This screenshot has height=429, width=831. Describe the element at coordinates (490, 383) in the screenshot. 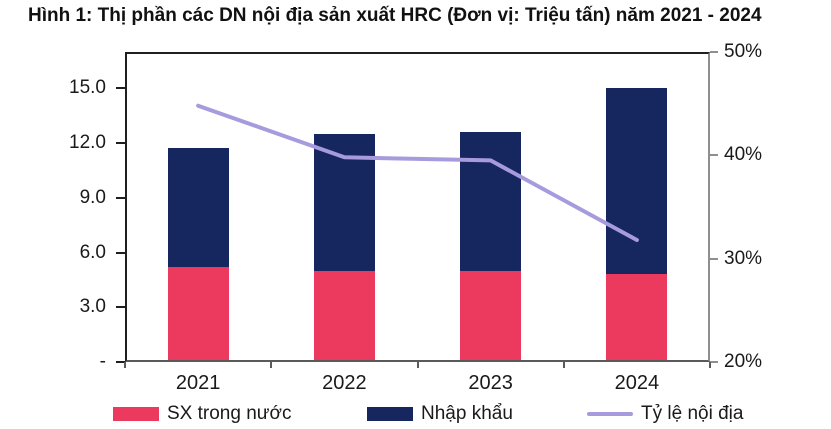

I see `x-axis-label-2023: 2023` at that location.